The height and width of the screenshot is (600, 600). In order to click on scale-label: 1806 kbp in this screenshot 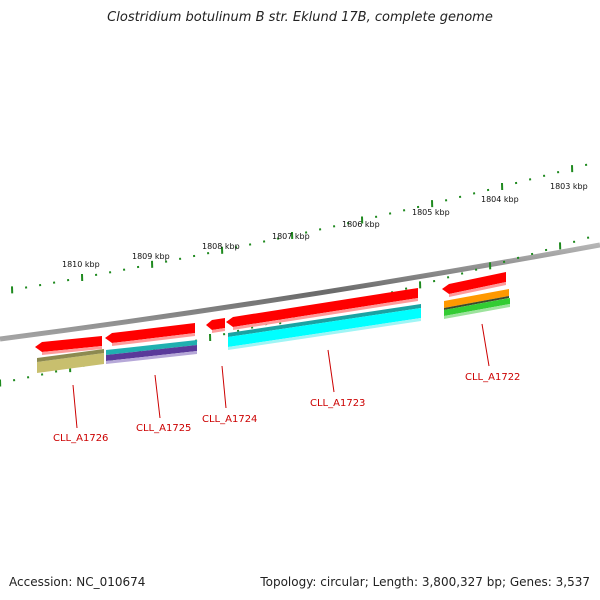, I will do `click(361, 224)`.